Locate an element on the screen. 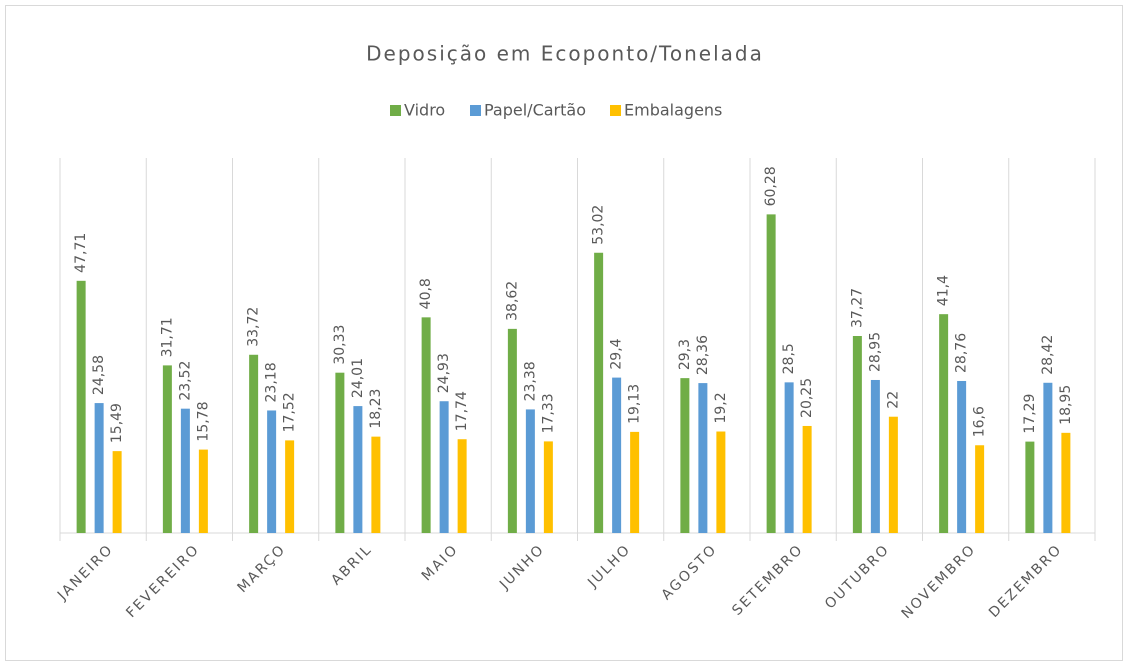 The height and width of the screenshot is (667, 1129). value-label: 29,3 is located at coordinates (685, 354).